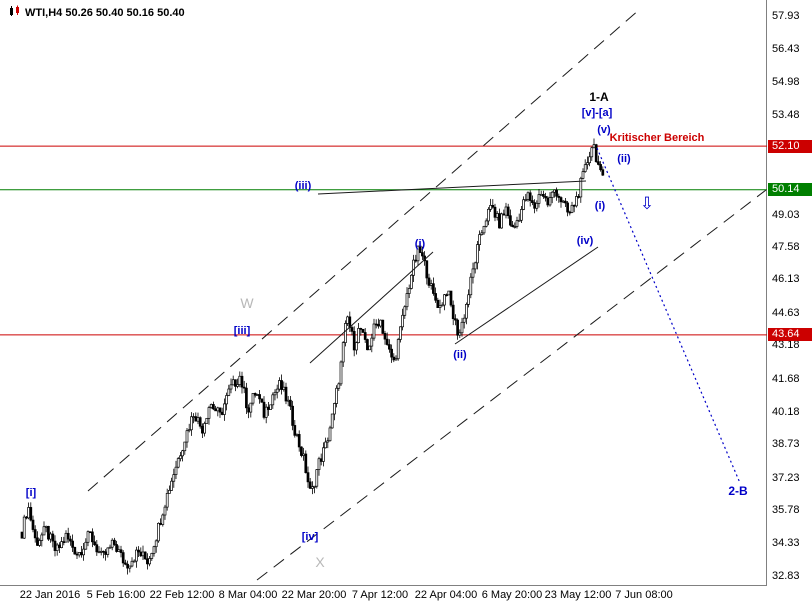  I want to click on x-axis-label: 7 Apr 12:00, so click(380, 595).